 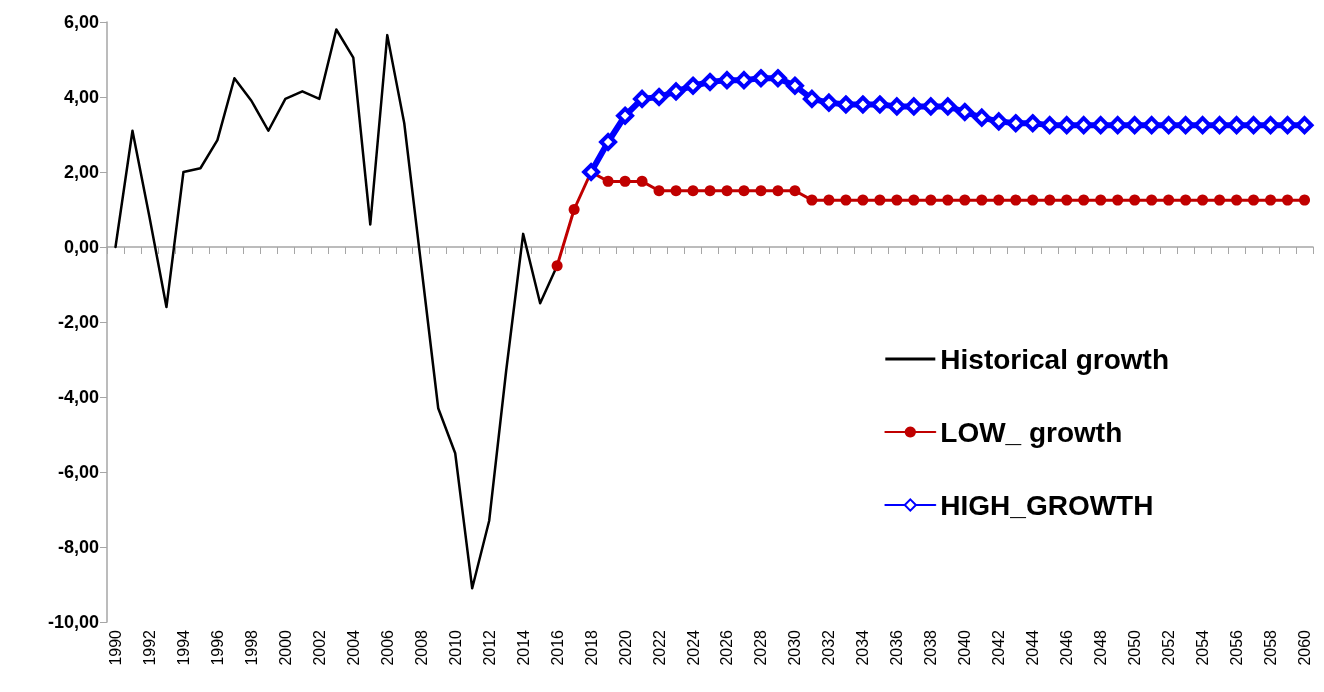 What do you see at coordinates (1067, 647) in the screenshot?
I see `x-tick-label: 2046` at bounding box center [1067, 647].